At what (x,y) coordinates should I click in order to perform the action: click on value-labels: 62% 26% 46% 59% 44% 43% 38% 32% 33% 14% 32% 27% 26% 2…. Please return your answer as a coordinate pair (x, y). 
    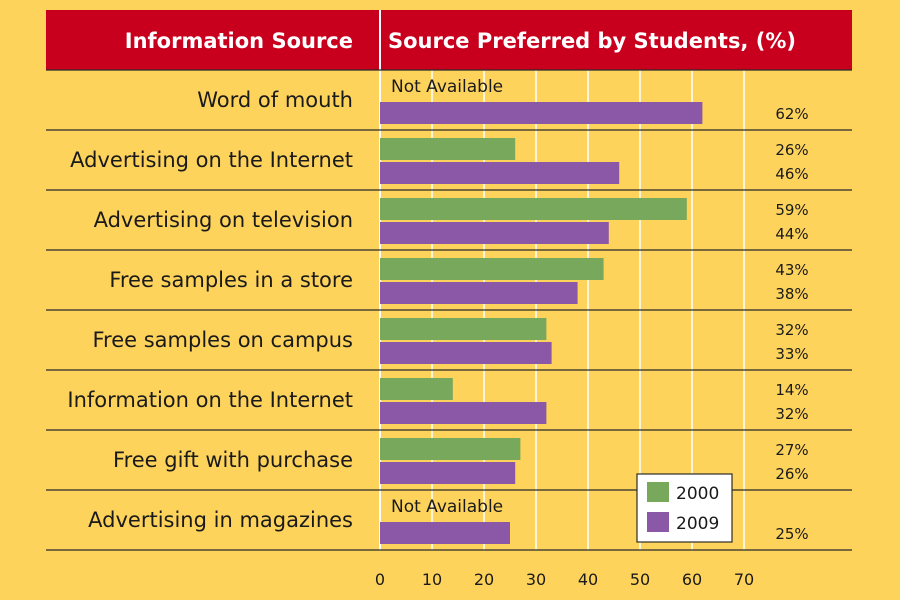
    Looking at the image, I should click on (791, 324).